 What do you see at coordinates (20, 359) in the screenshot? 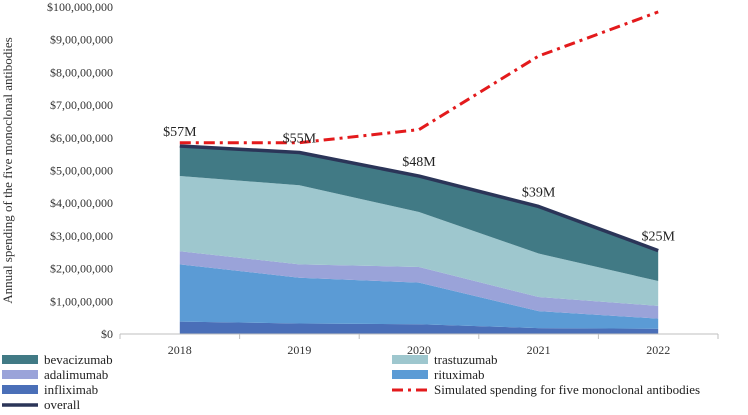
I see `legend-bevacizumab-swatch` at bounding box center [20, 359].